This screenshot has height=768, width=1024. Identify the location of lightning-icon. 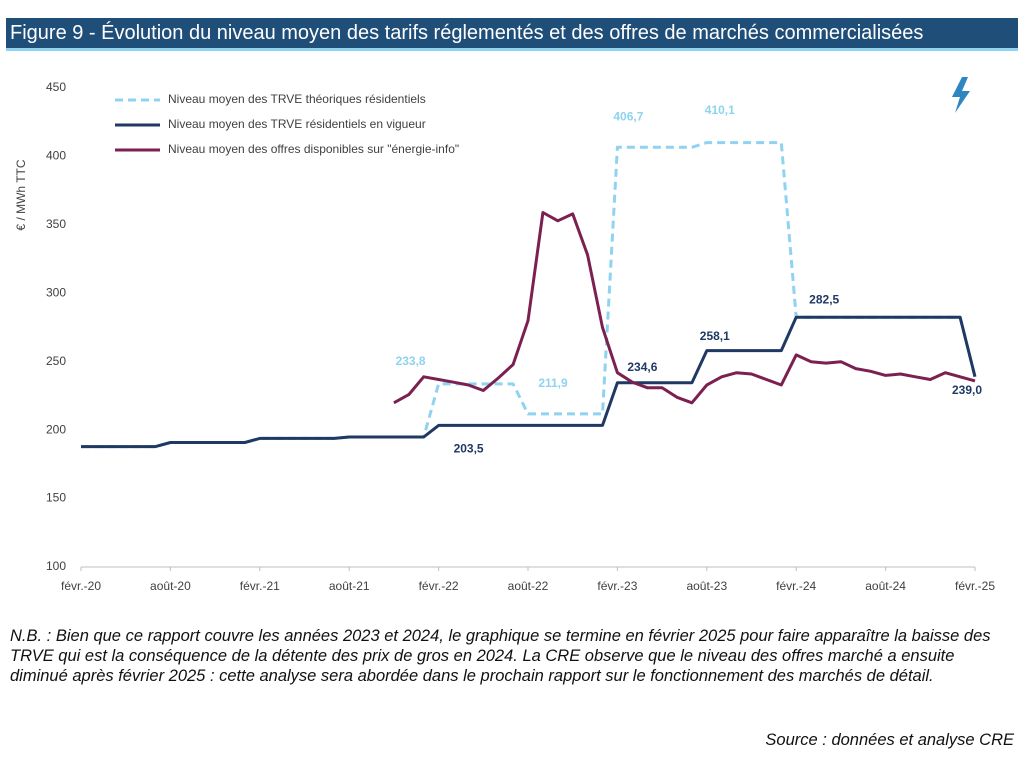
(961, 95).